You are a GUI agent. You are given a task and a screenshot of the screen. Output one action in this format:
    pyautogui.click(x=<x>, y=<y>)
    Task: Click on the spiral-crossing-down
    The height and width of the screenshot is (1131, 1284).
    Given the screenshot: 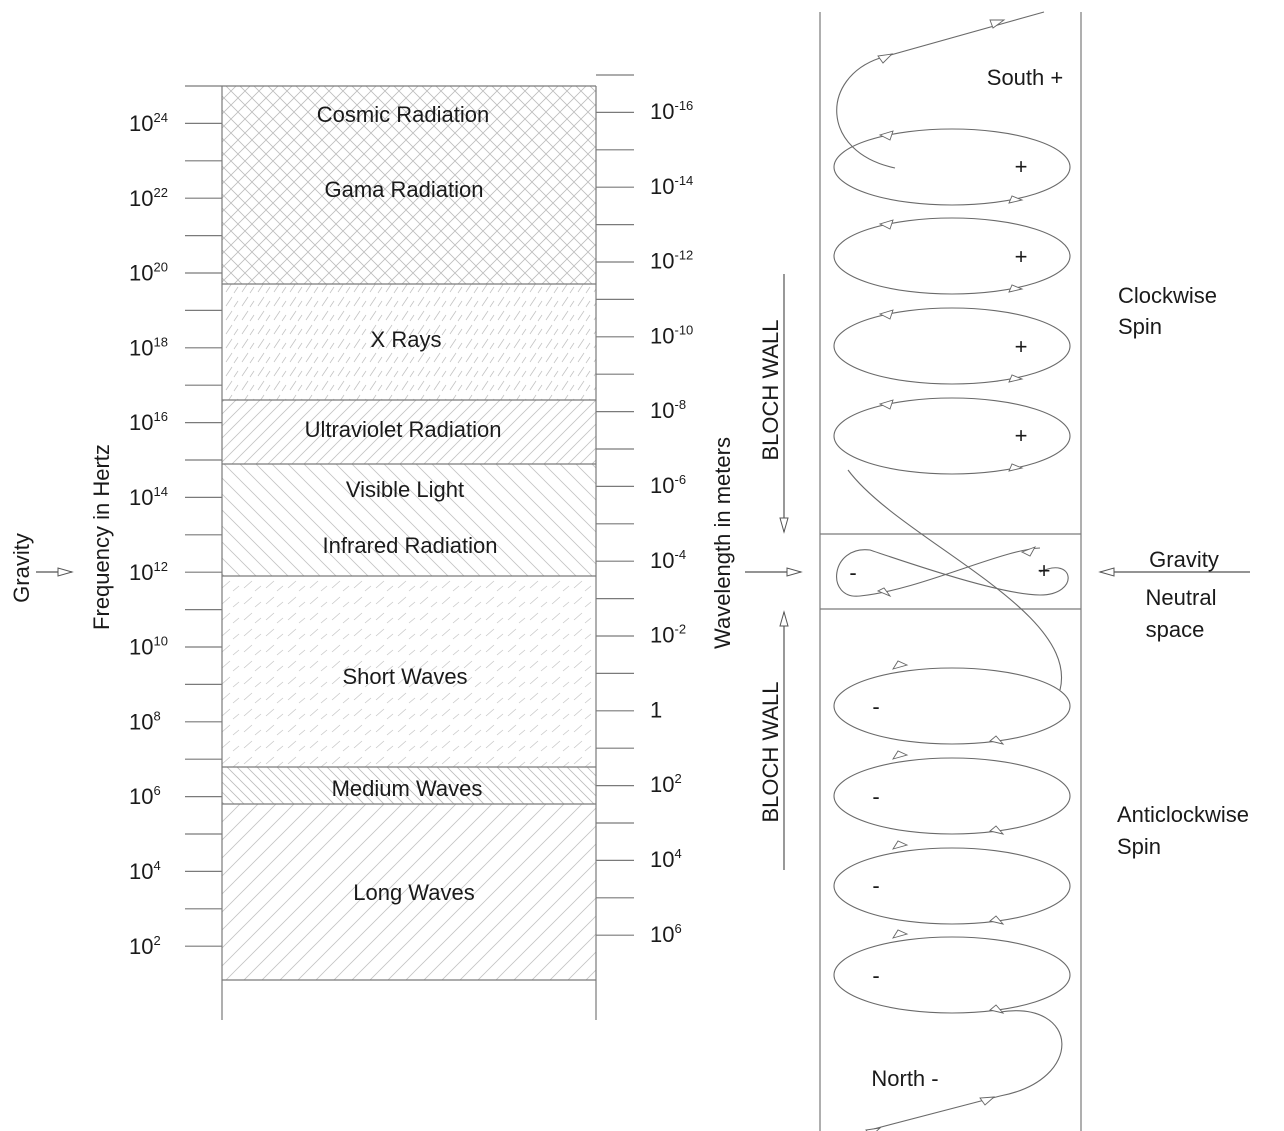 What is the action you would take?
    pyautogui.click(x=955, y=580)
    